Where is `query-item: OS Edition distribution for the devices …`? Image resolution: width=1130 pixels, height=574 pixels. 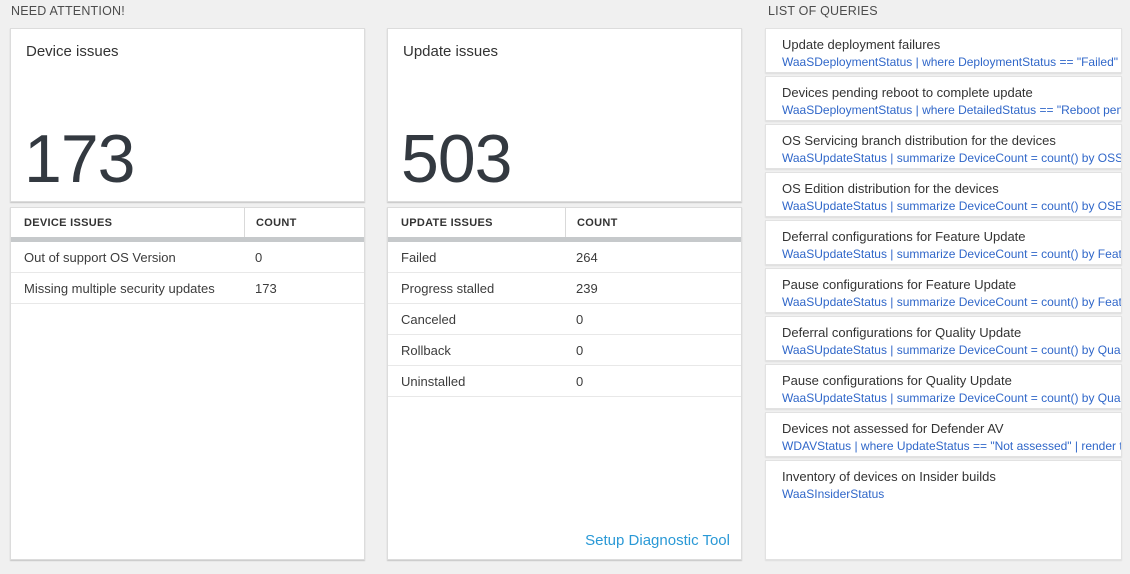
query-item: OS Edition distribution for the devices … is located at coordinates (943, 194).